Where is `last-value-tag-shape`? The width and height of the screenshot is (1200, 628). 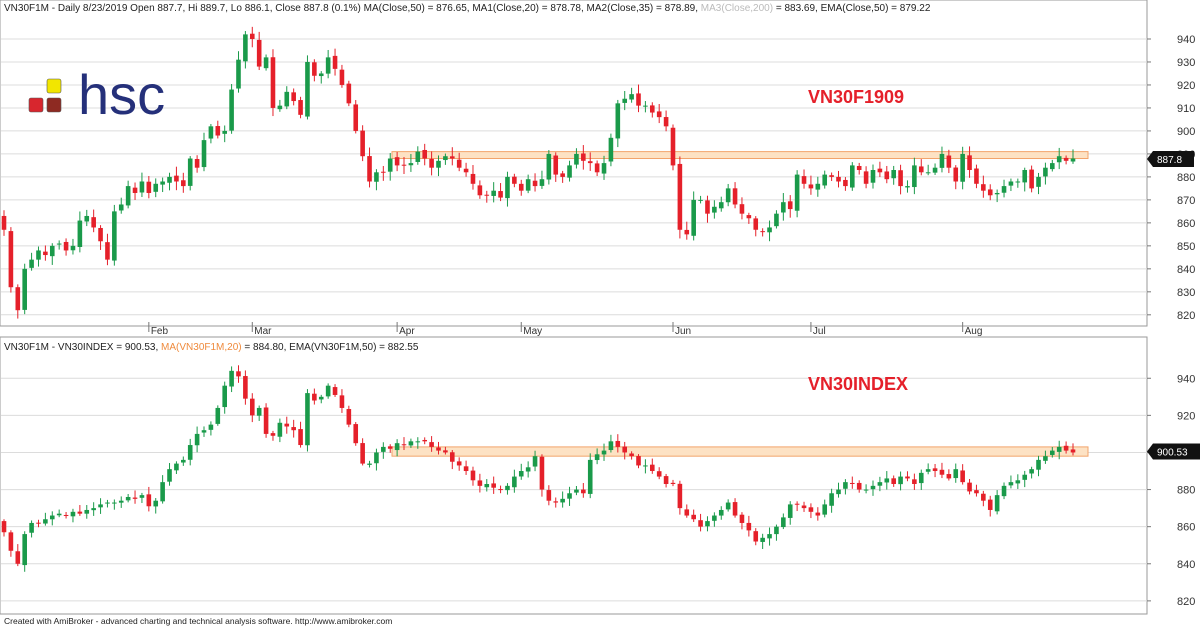
last-value-tag-shape is located at coordinates (1170, 158).